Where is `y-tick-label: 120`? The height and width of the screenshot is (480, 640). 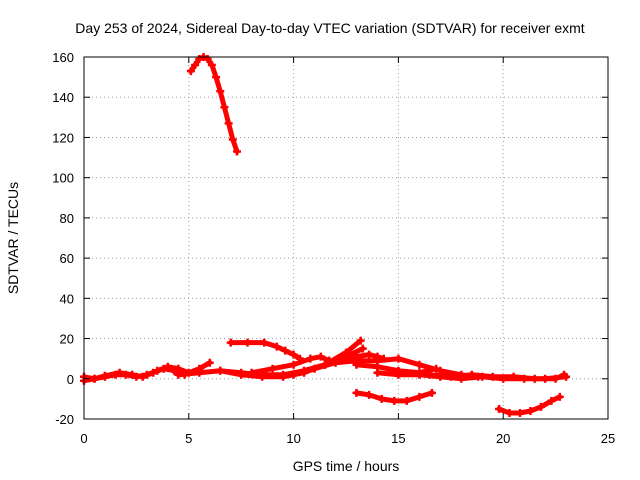
y-tick-label: 120 is located at coordinates (63, 137).